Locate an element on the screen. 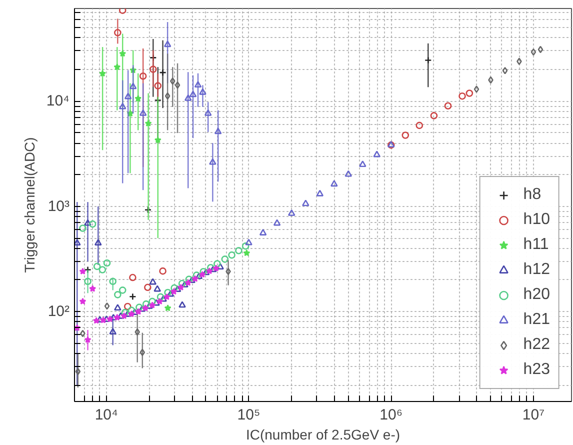 This screenshot has height=445, width=573. x-tick-label: 10⁶ is located at coordinates (391, 415).